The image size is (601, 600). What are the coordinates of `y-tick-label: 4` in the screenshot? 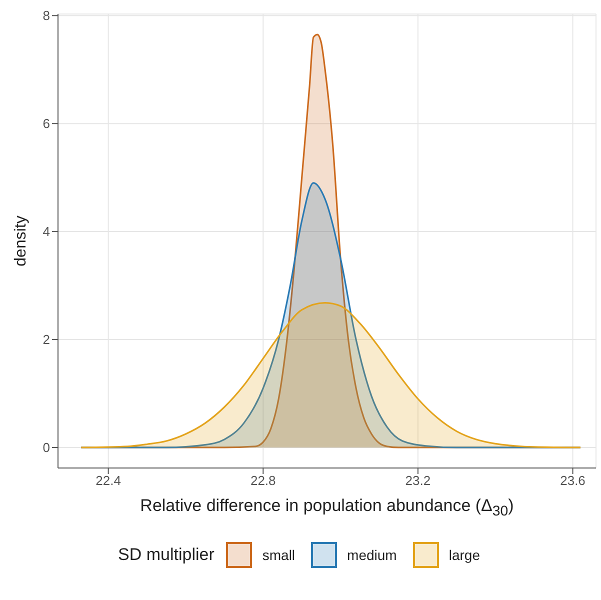 It's located at (46, 232).